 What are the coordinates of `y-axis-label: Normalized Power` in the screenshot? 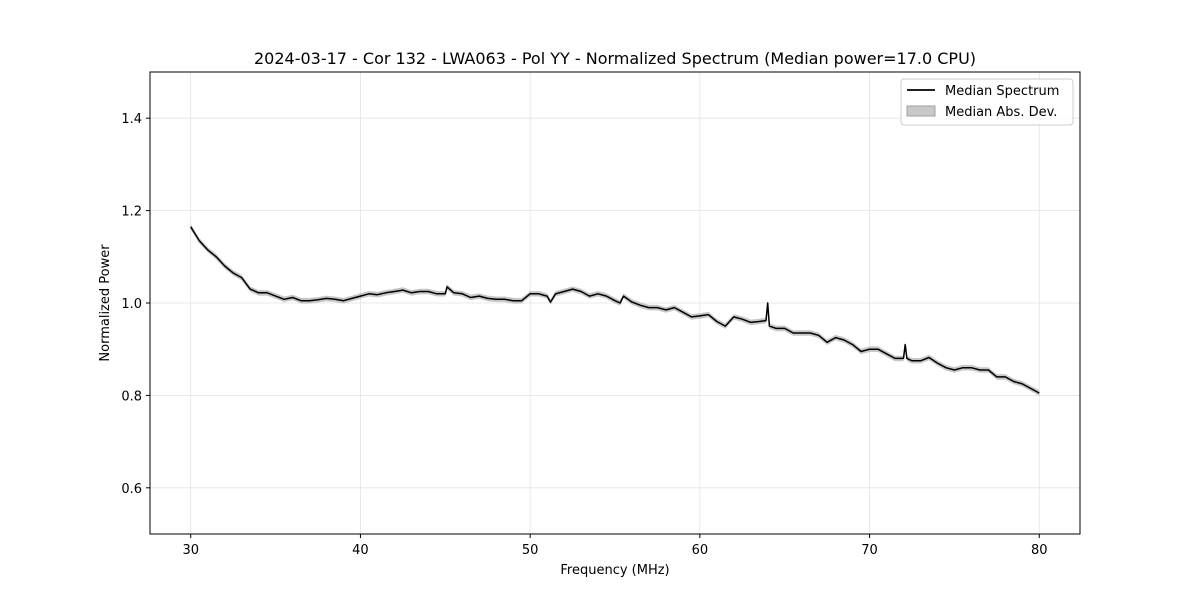 It's located at (105, 303).